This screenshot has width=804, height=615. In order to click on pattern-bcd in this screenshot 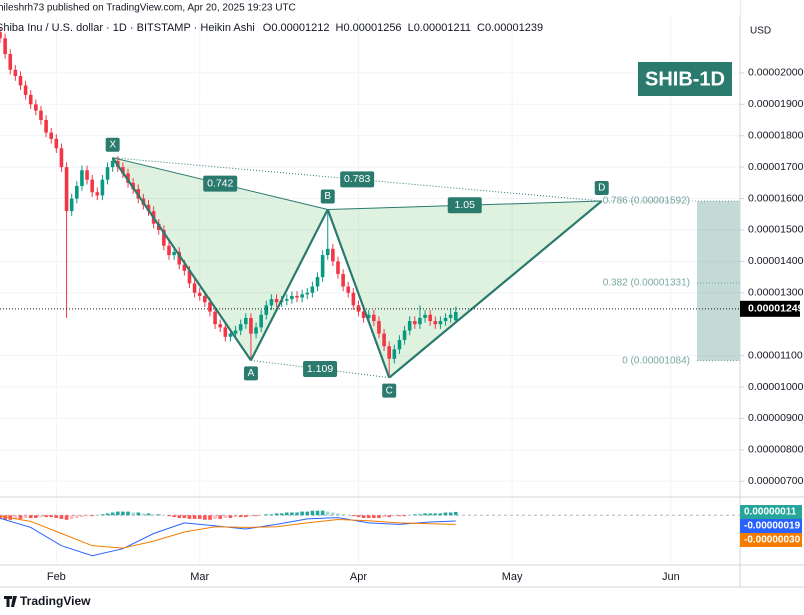, I will do `click(464, 289)`.